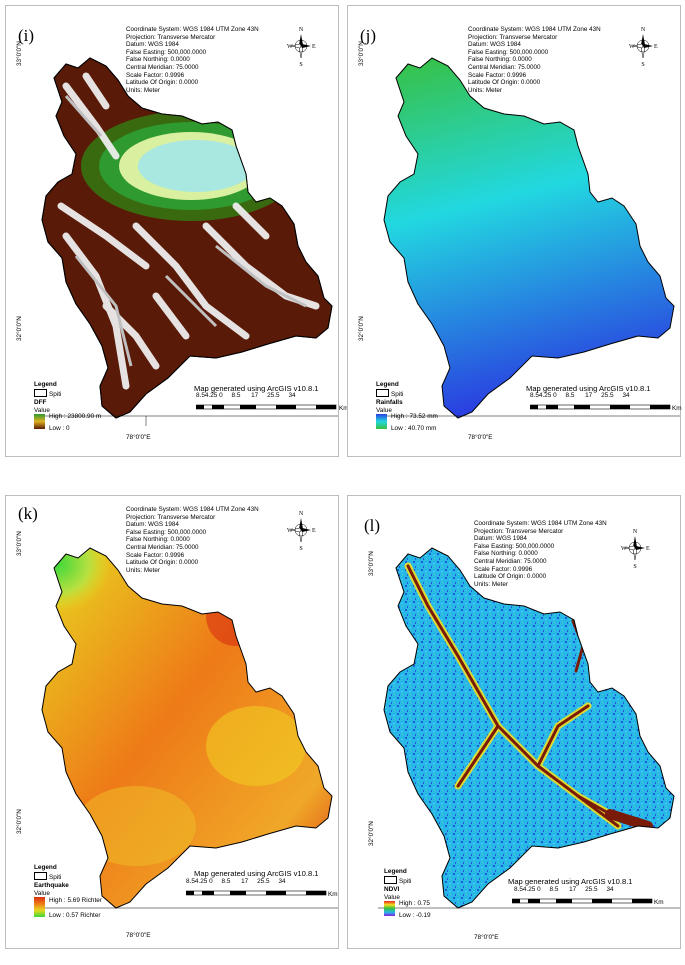 The image size is (685, 965). I want to click on earthquake-color-ramp, so click(39, 907).